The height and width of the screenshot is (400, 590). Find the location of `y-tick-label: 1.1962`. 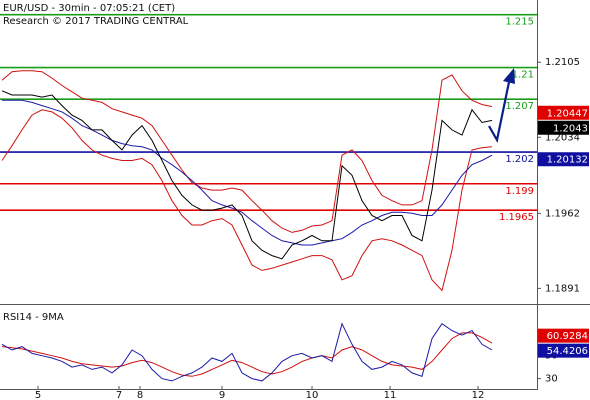

y-tick-label: 1.1962 is located at coordinates (562, 213).